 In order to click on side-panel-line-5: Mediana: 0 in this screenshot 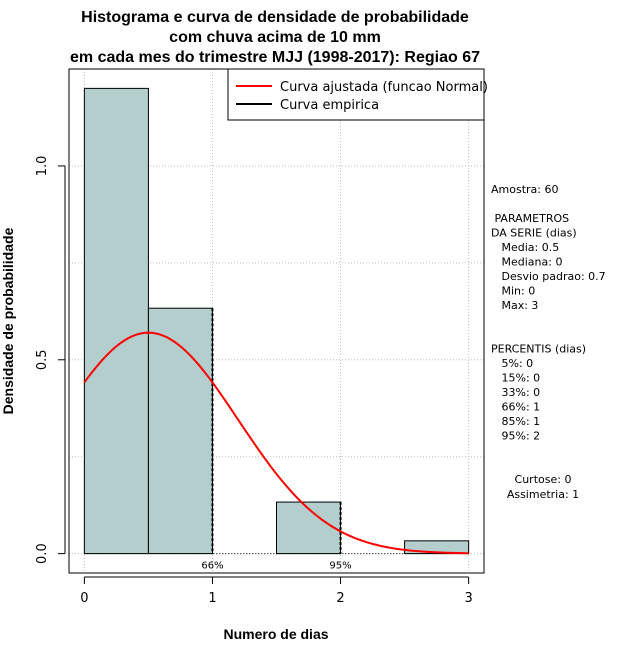, I will do `click(526, 262)`.